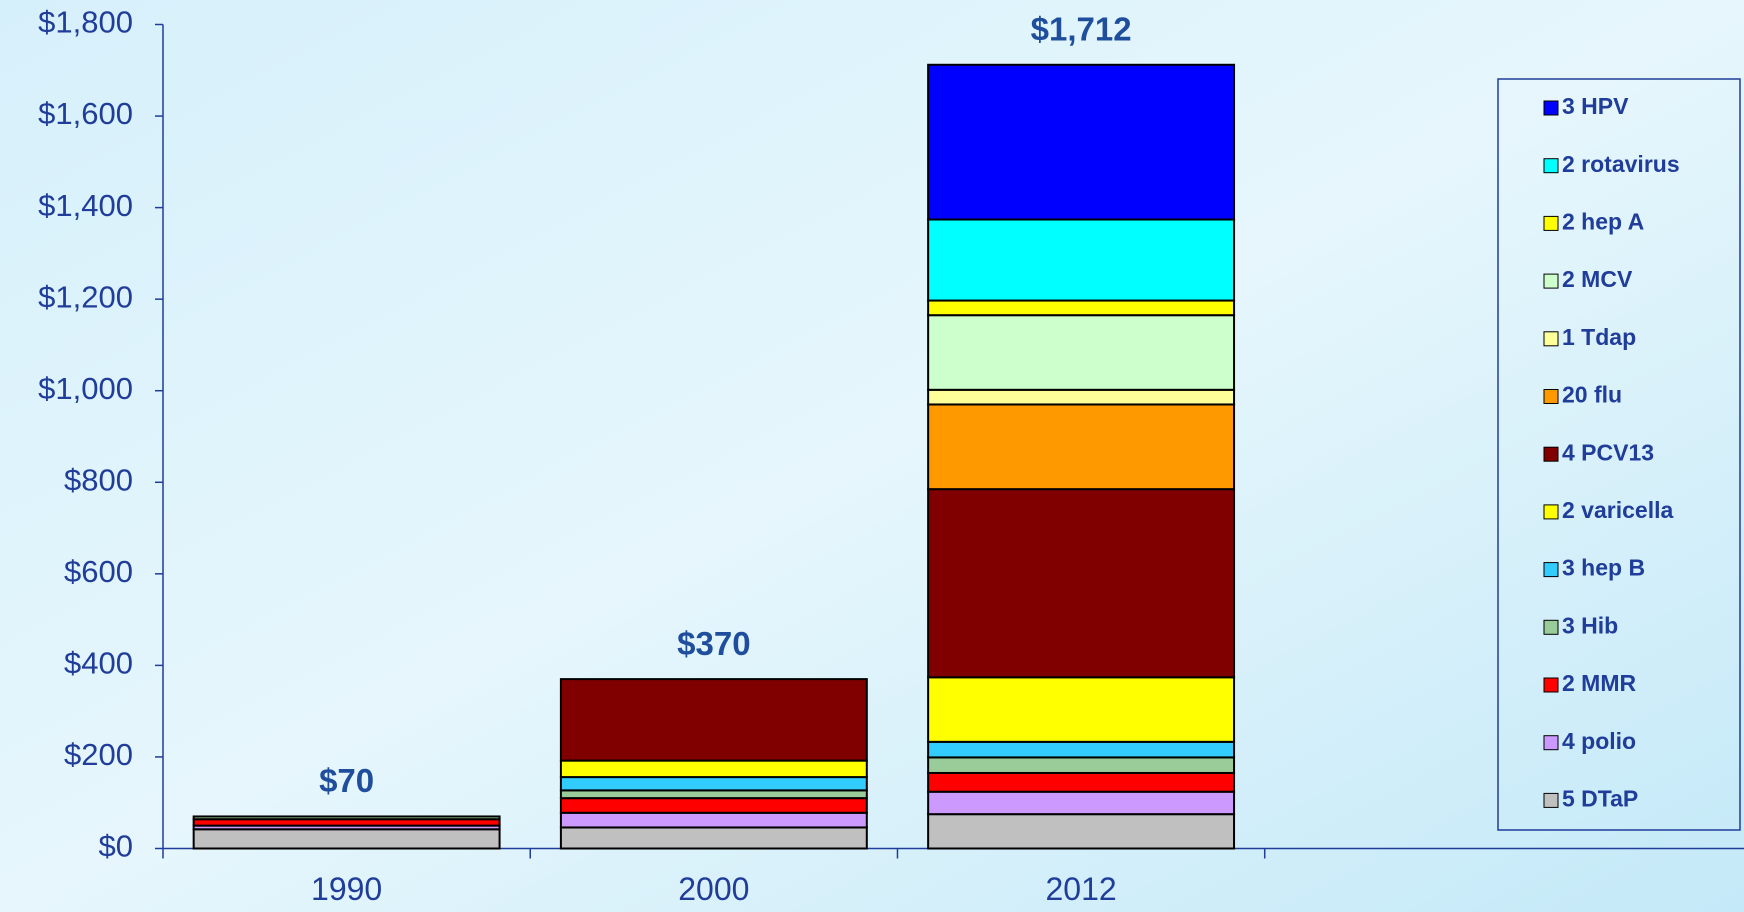  What do you see at coordinates (1621, 164) in the screenshot?
I see `legend-label: 2 rotavirus` at bounding box center [1621, 164].